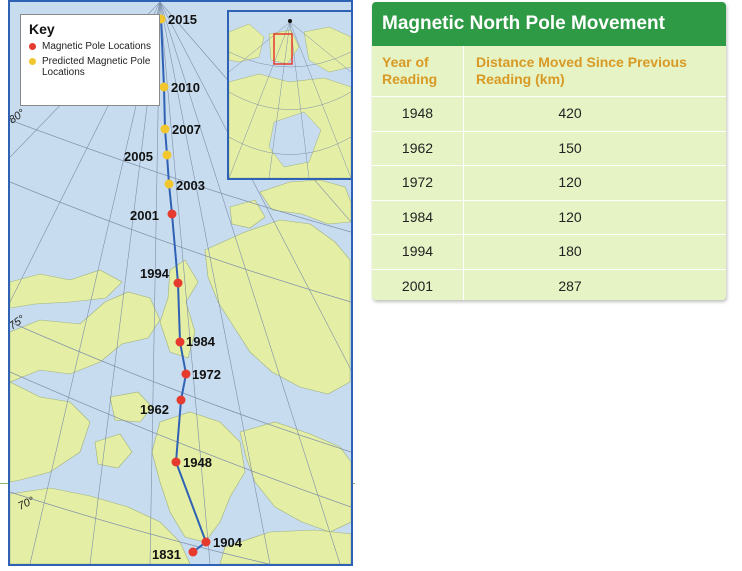  What do you see at coordinates (185, 87) in the screenshot?
I see `pole-year-label: 2010` at bounding box center [185, 87].